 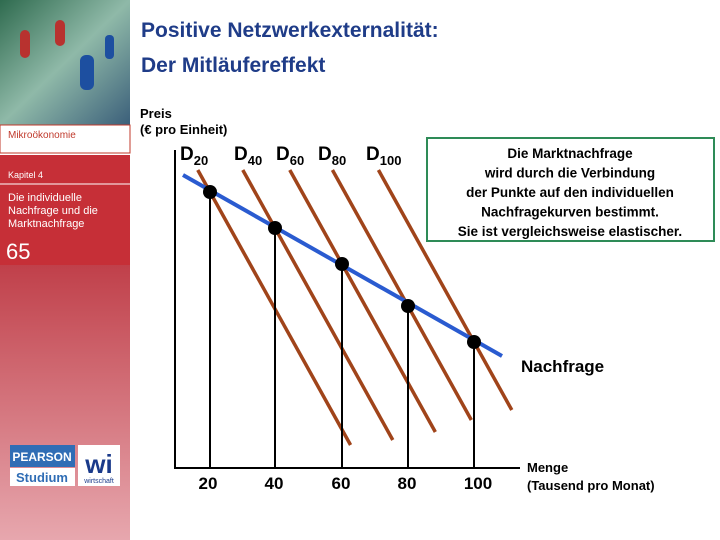 I want to click on note-line: Nachfragekurven bestimmt., so click(x=570, y=212).